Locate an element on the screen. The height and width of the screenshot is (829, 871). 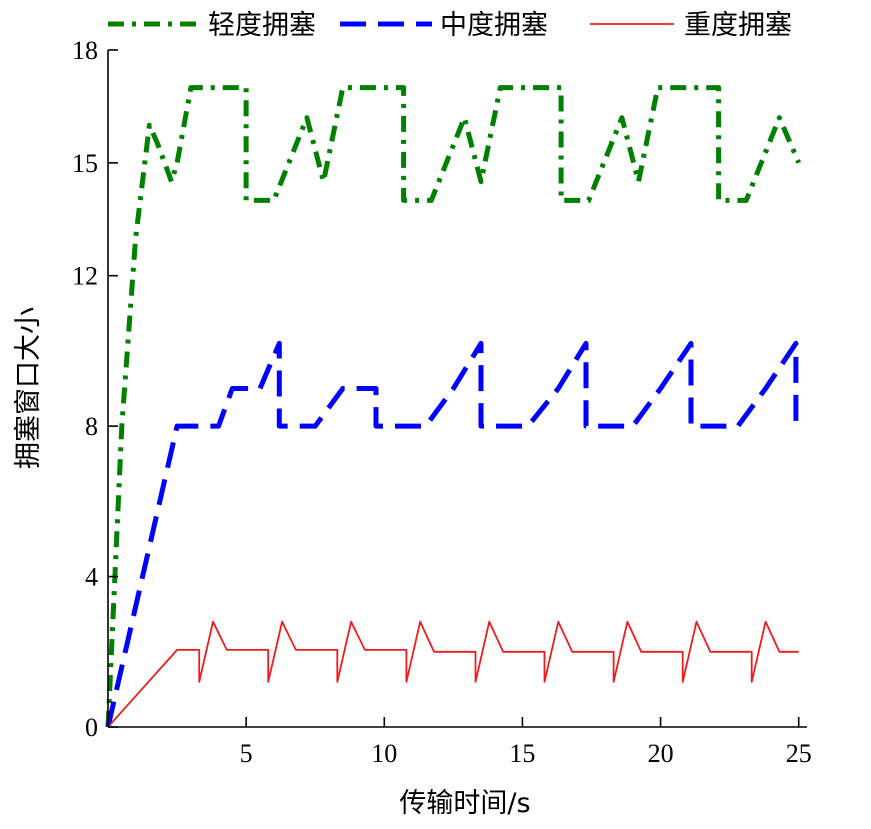
legend: 轻度拥塞 中度拥塞 重度拥塞 is located at coordinates (450, 25).